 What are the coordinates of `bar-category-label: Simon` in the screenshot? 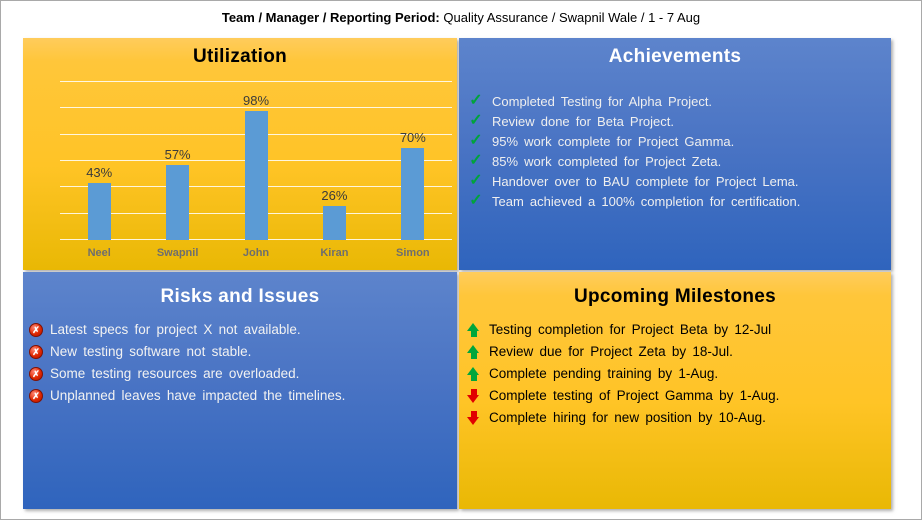 It's located at (413, 253).